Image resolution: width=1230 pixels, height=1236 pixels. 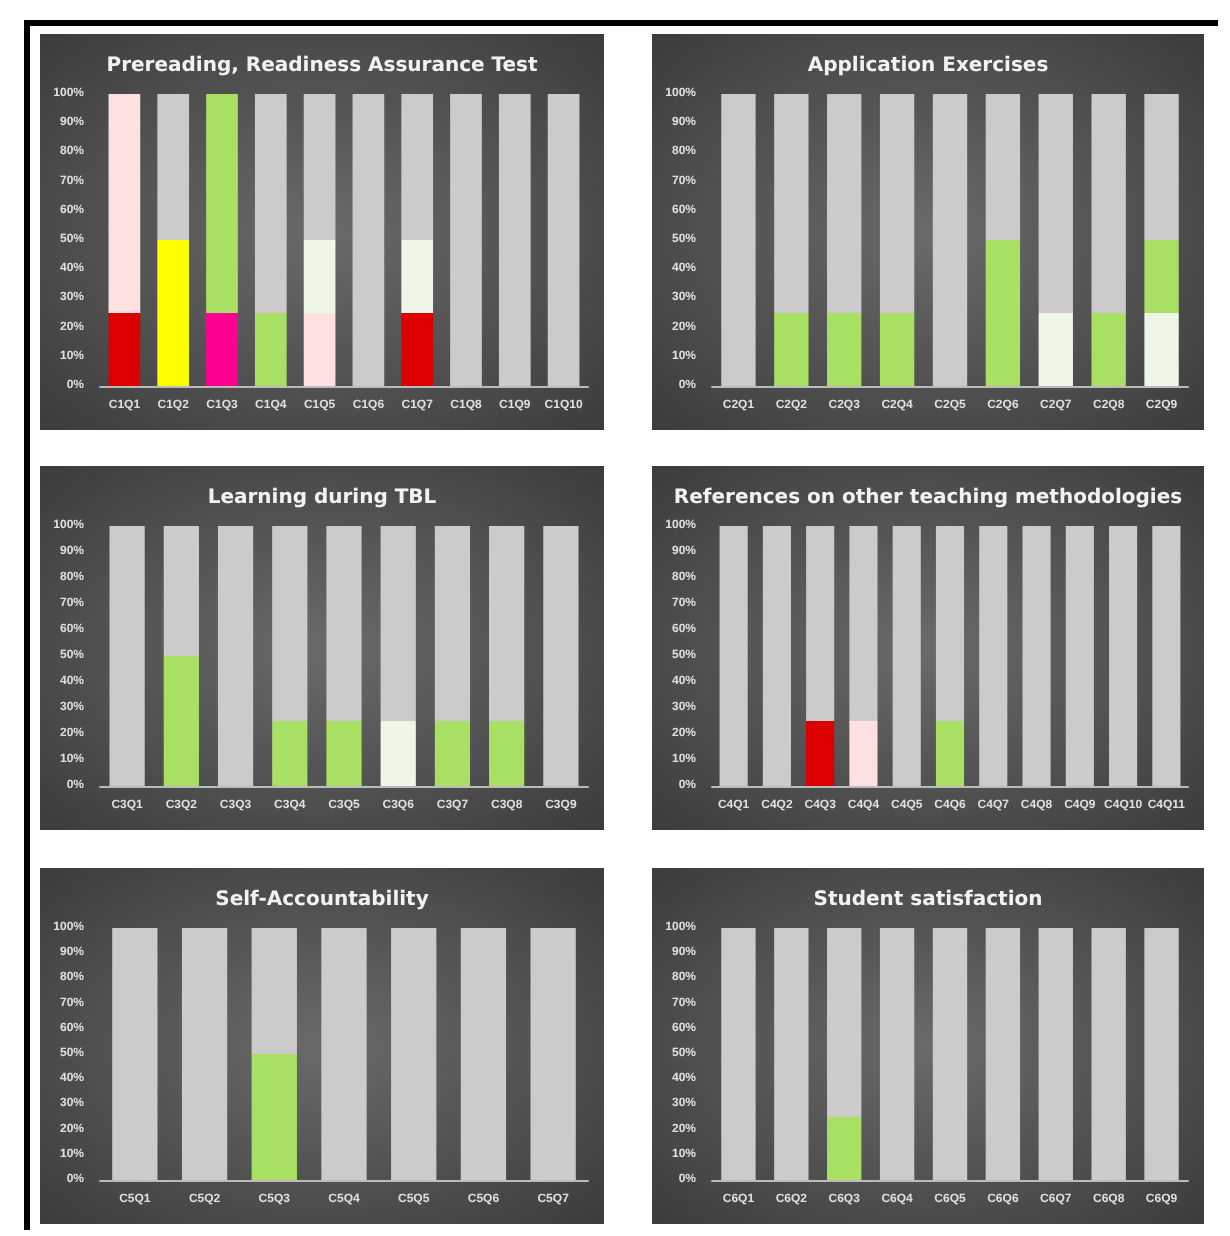 I want to click on chart-title: Student satisfaction, so click(x=928, y=900).